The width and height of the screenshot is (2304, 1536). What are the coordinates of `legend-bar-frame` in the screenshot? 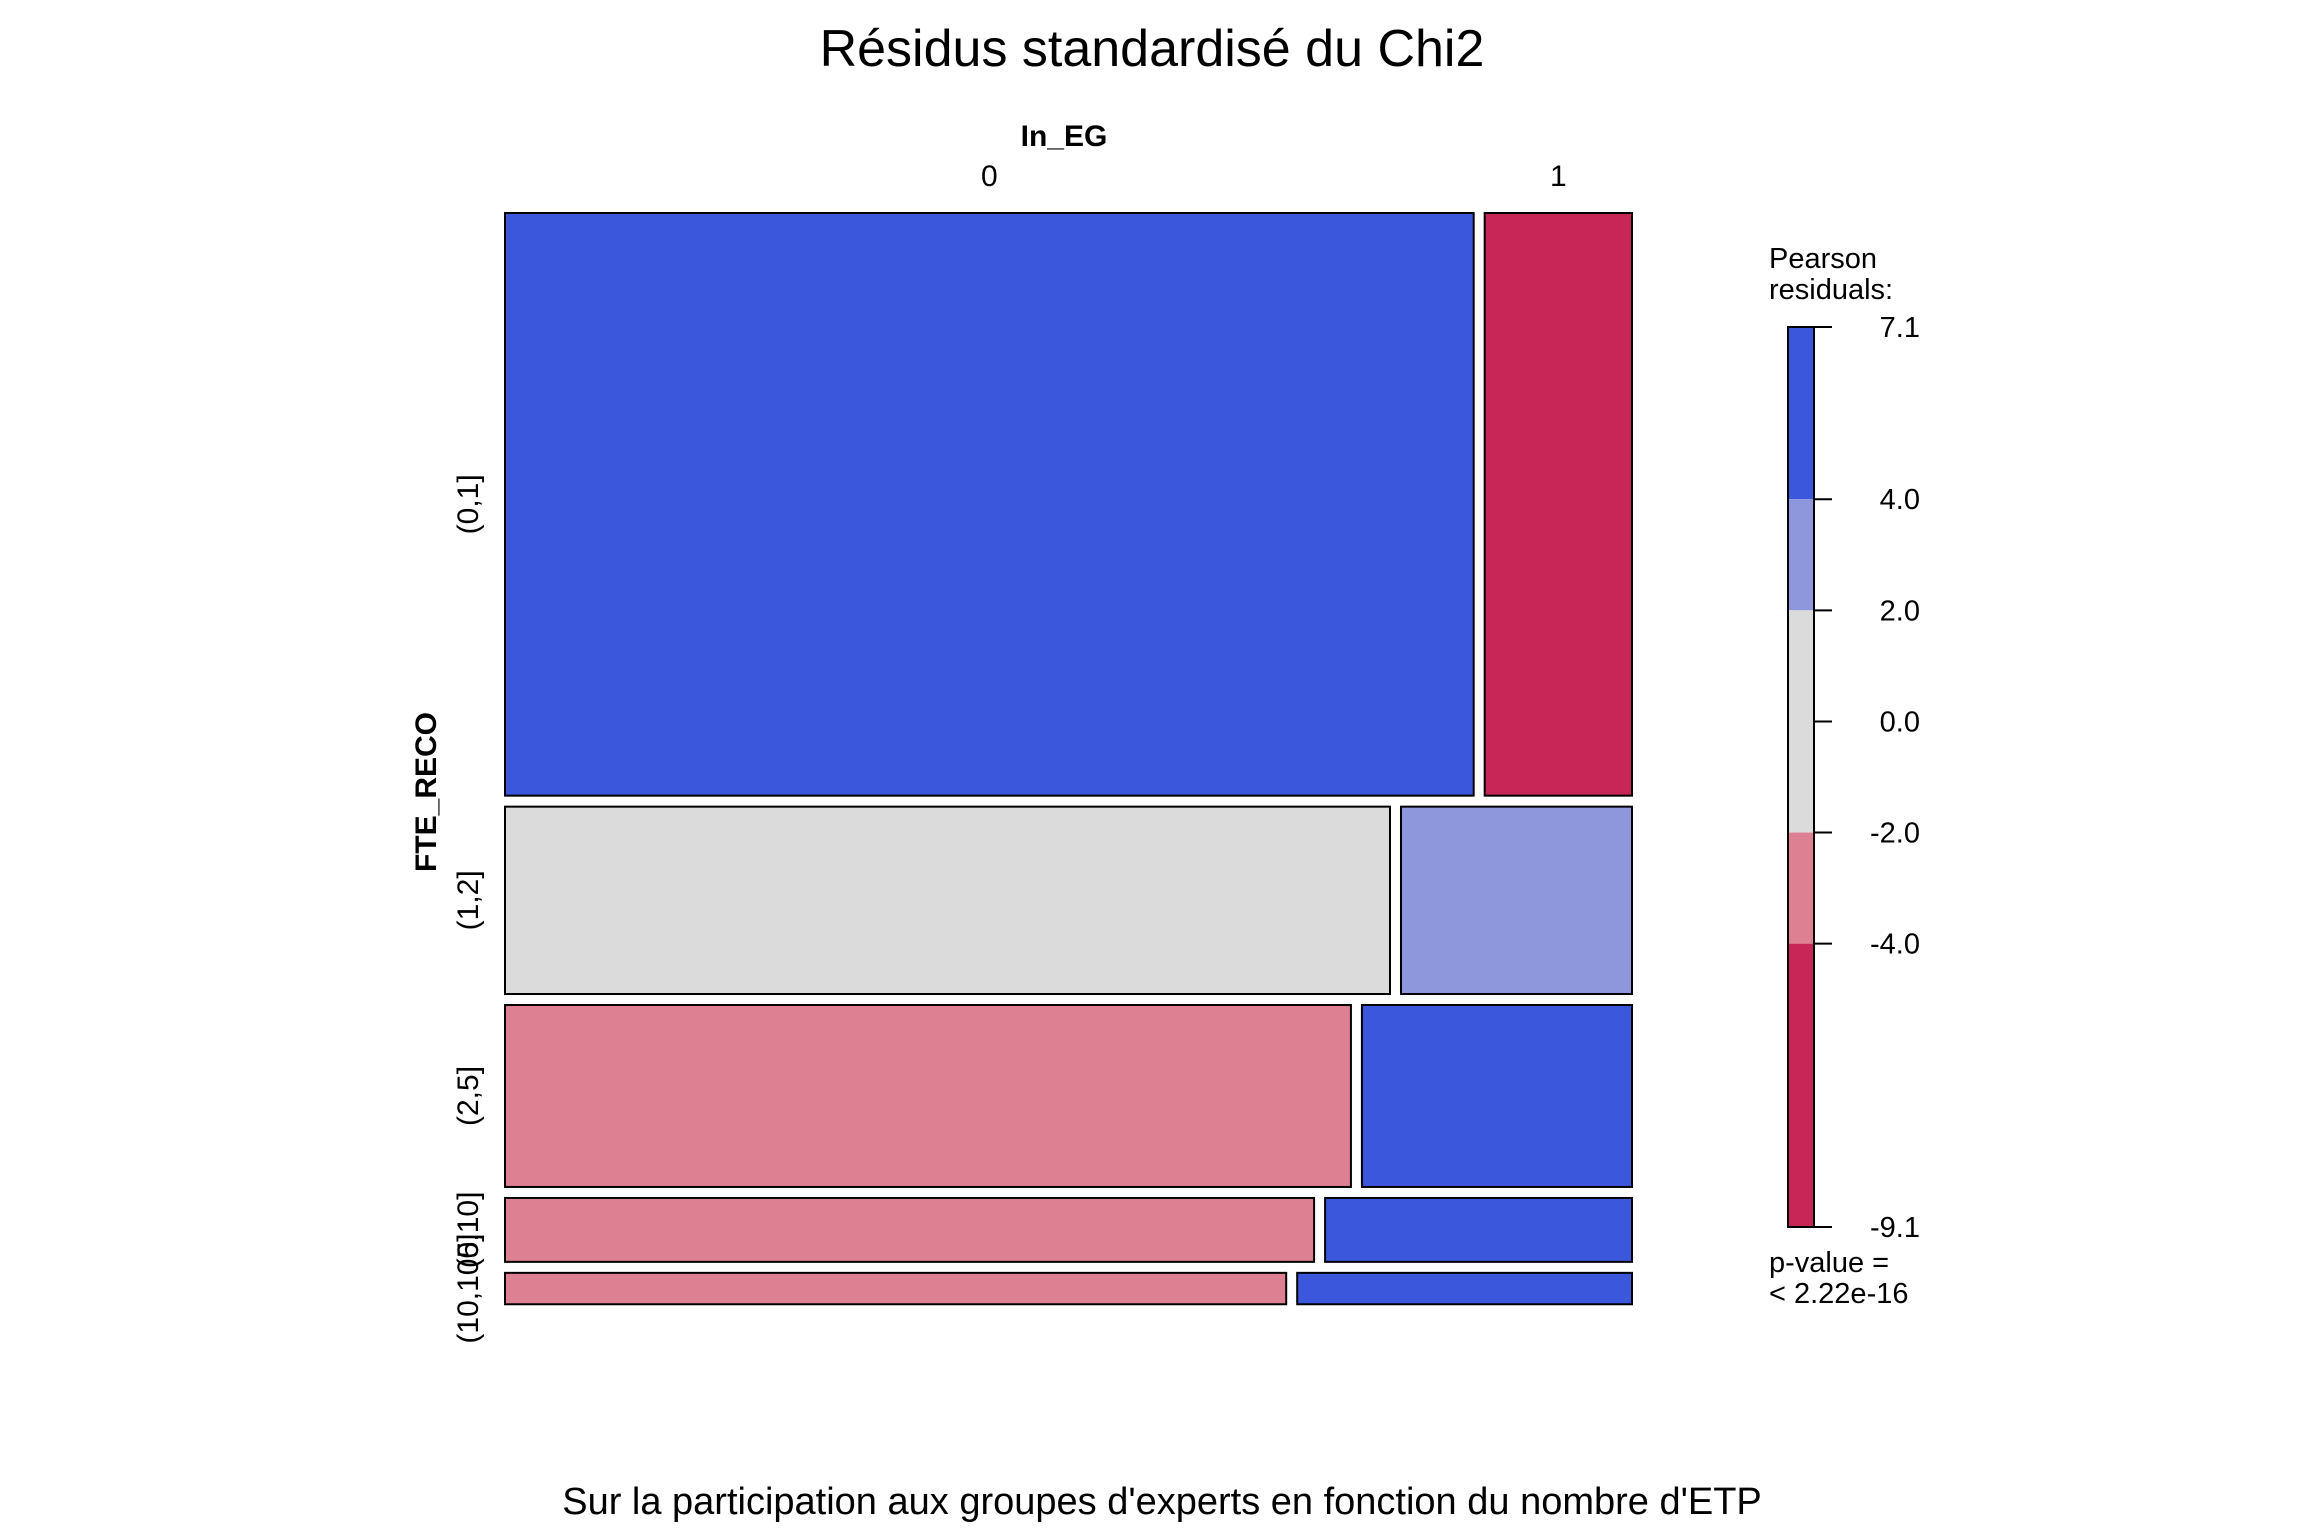 It's located at (1801, 777).